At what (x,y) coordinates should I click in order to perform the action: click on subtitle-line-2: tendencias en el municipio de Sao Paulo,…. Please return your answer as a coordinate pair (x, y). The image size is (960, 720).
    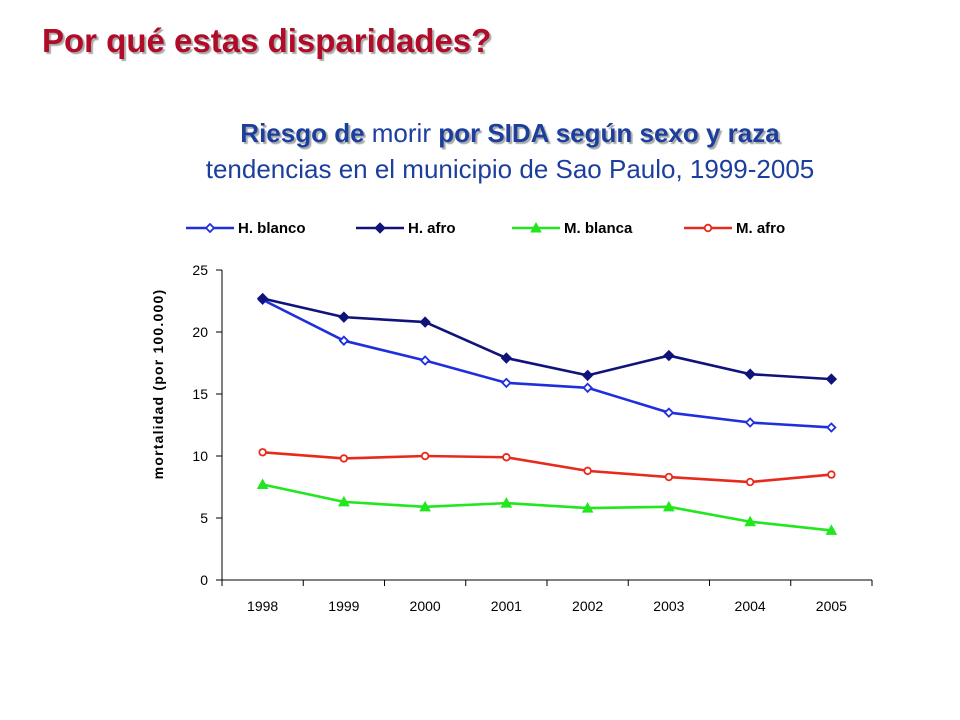
    Looking at the image, I should click on (510, 169).